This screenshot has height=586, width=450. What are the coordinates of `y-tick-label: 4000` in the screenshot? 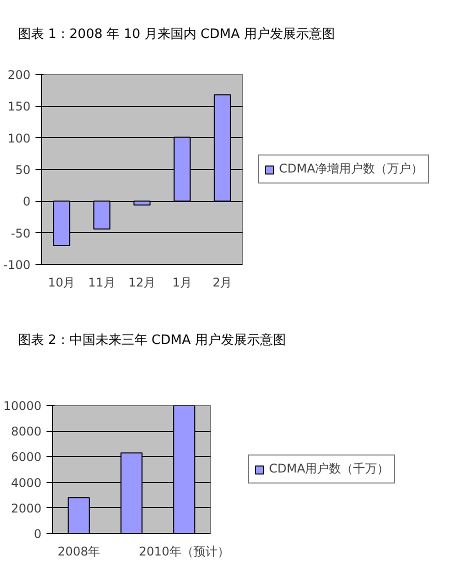 It's located at (26, 483).